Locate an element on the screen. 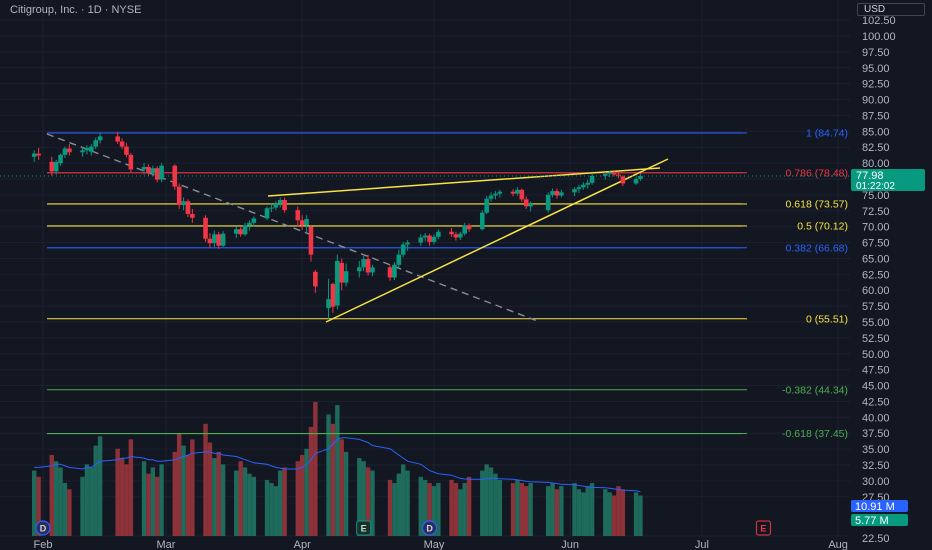  price-tick-label: 67.50 is located at coordinates (876, 244).